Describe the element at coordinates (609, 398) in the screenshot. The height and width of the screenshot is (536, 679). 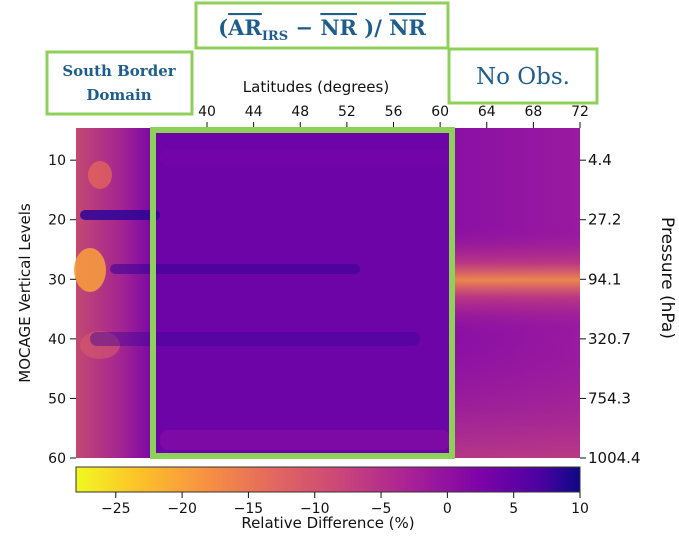
I see `right-tick-label: 754.3` at that location.